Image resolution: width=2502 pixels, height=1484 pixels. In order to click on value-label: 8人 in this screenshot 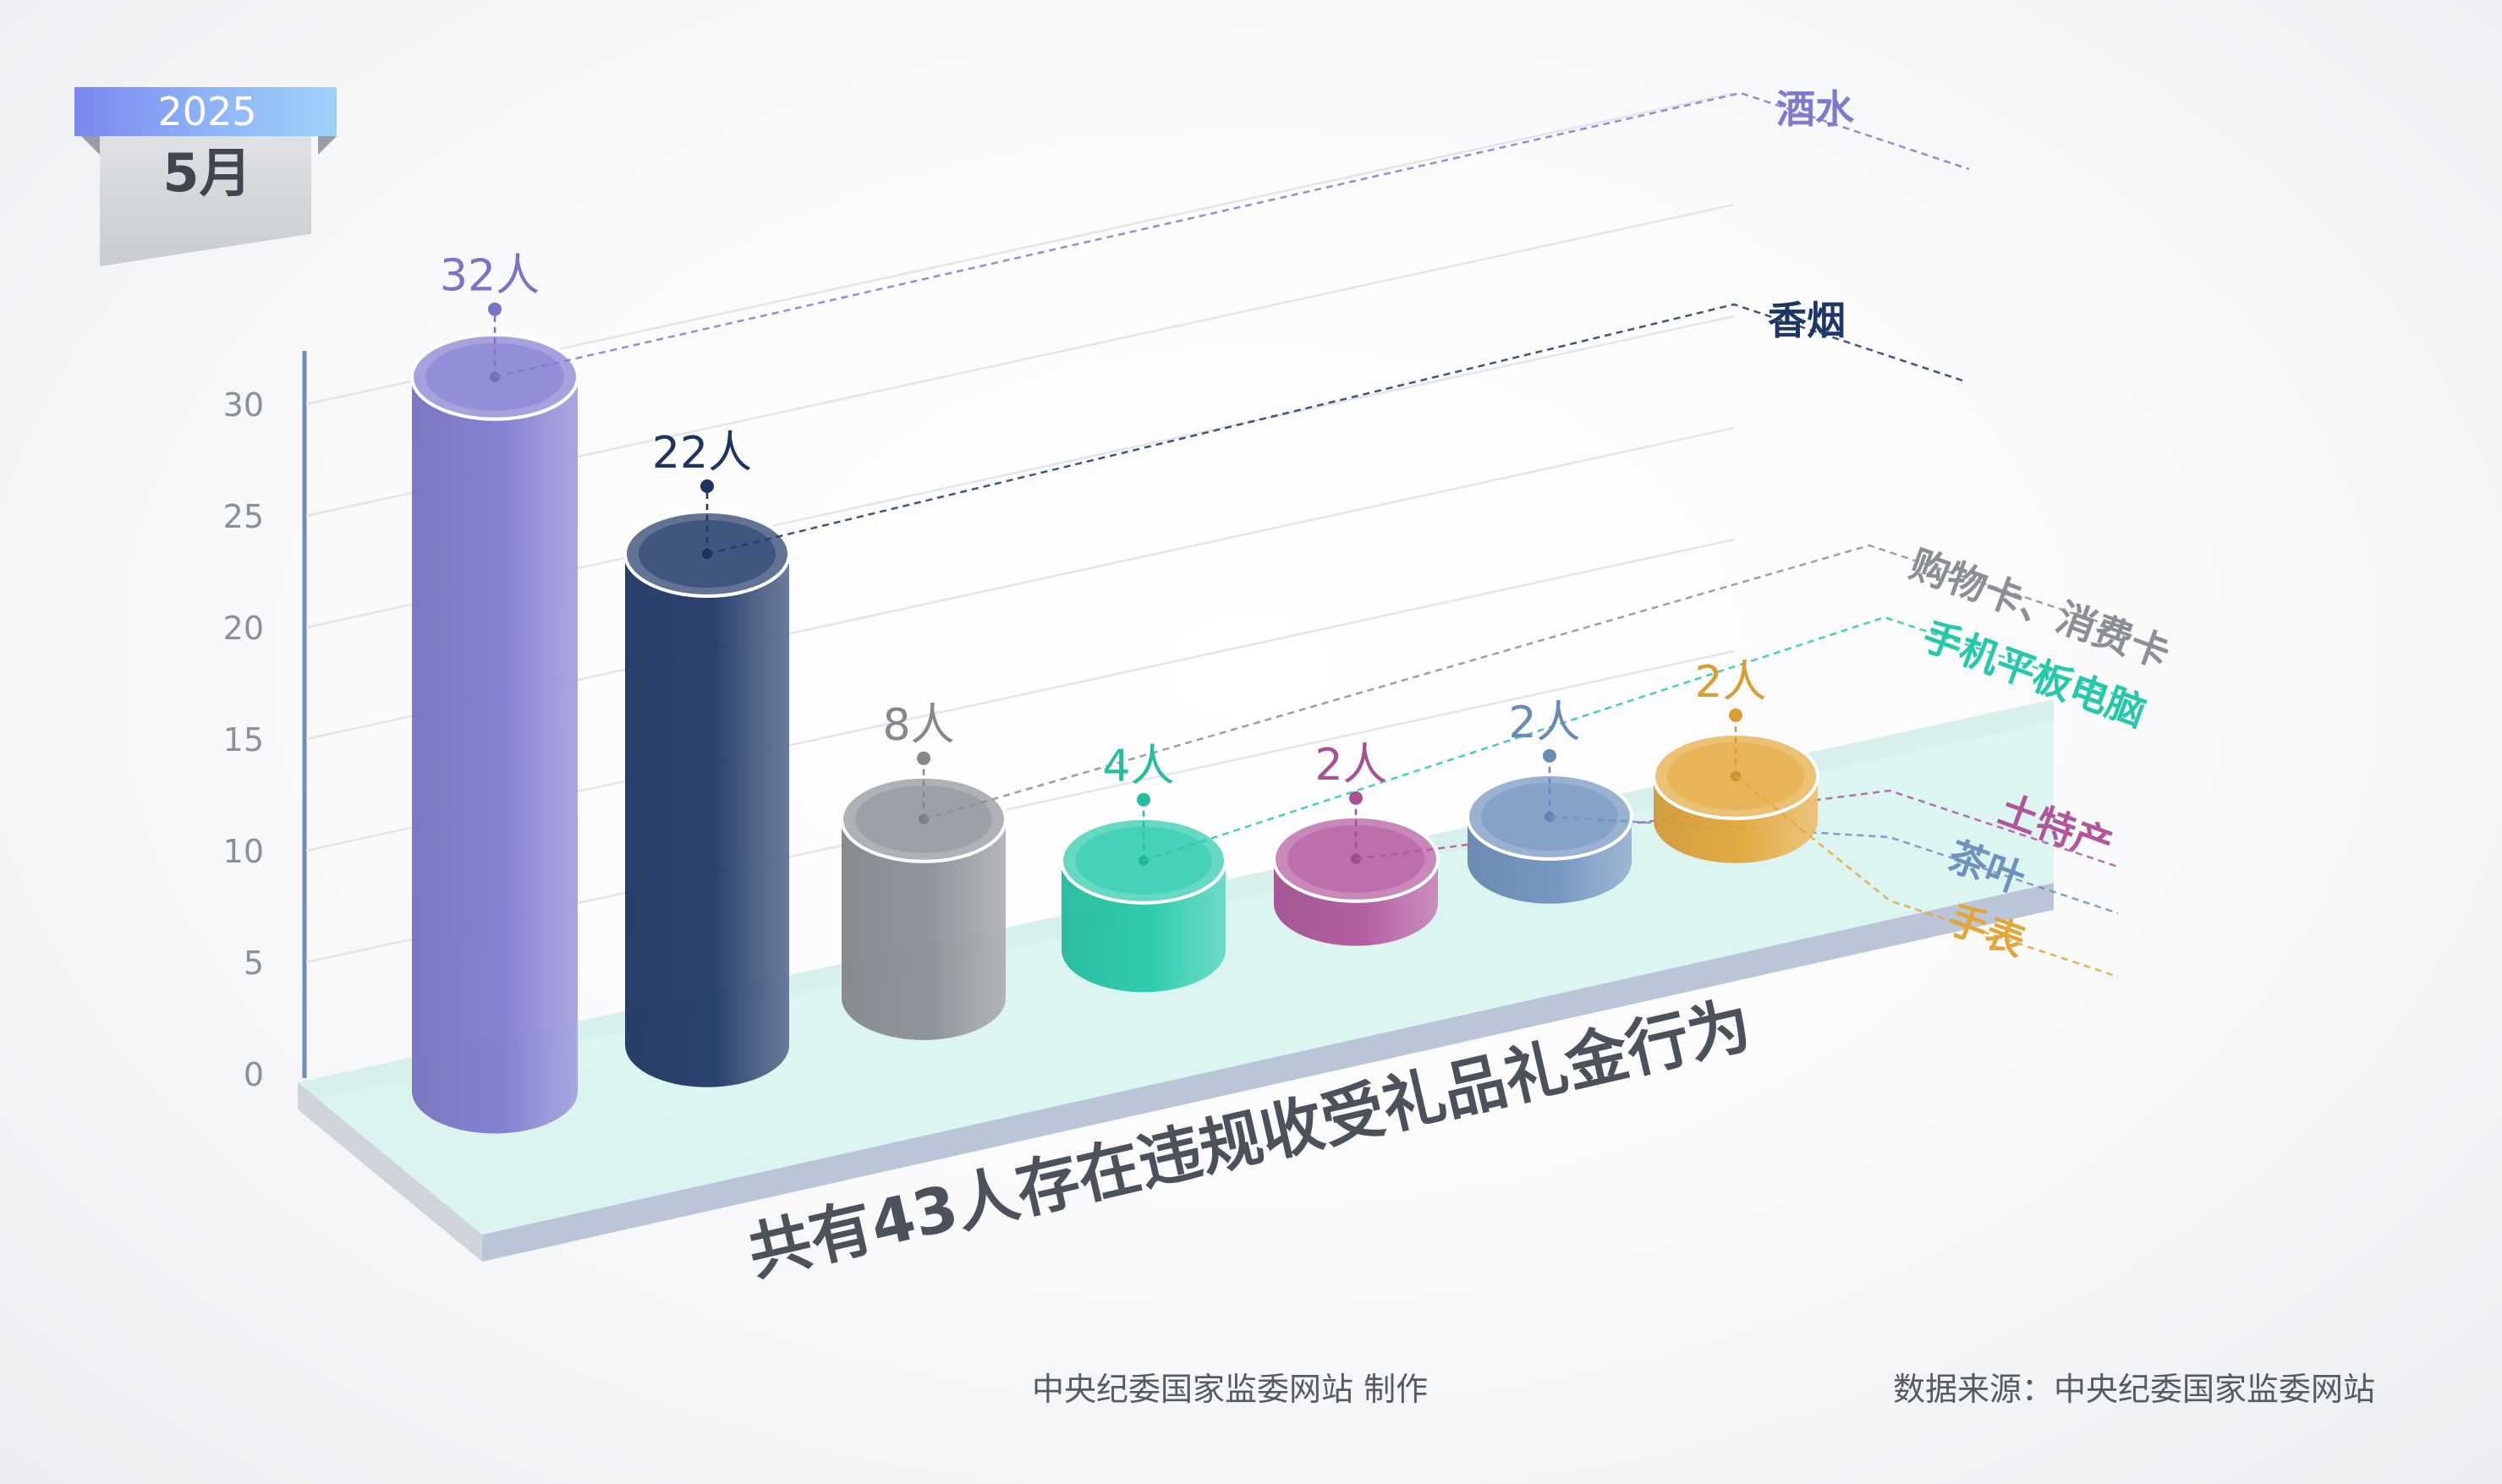, I will do `click(918, 725)`.